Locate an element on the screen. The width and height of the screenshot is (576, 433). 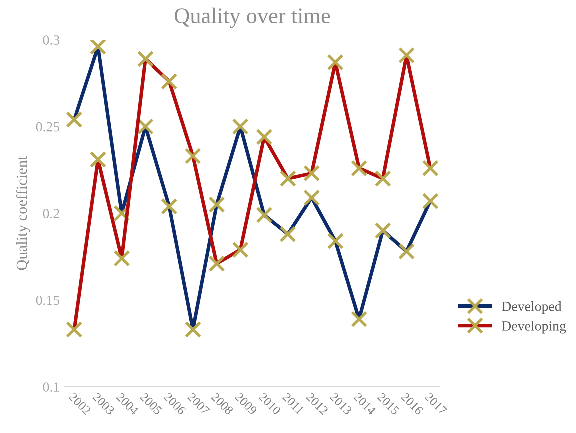
y-tick-label: 0.15 is located at coordinates (48, 301).